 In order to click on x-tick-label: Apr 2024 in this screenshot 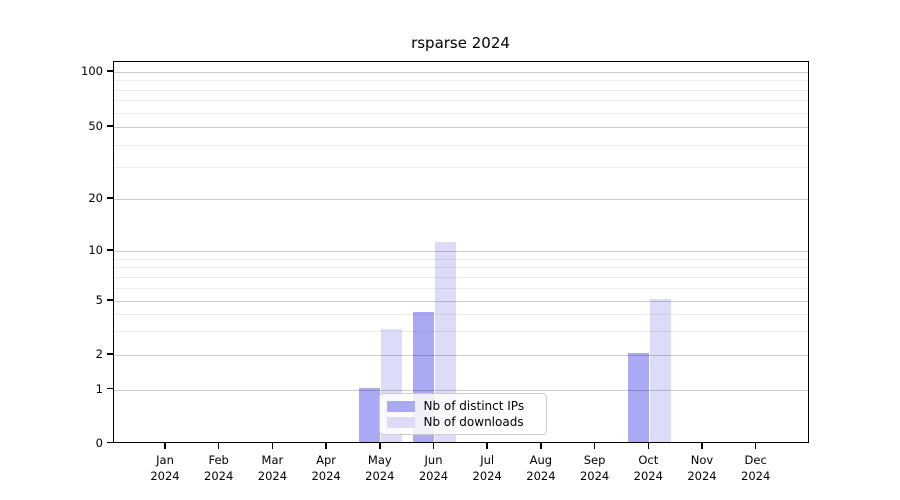, I will do `click(326, 468)`.